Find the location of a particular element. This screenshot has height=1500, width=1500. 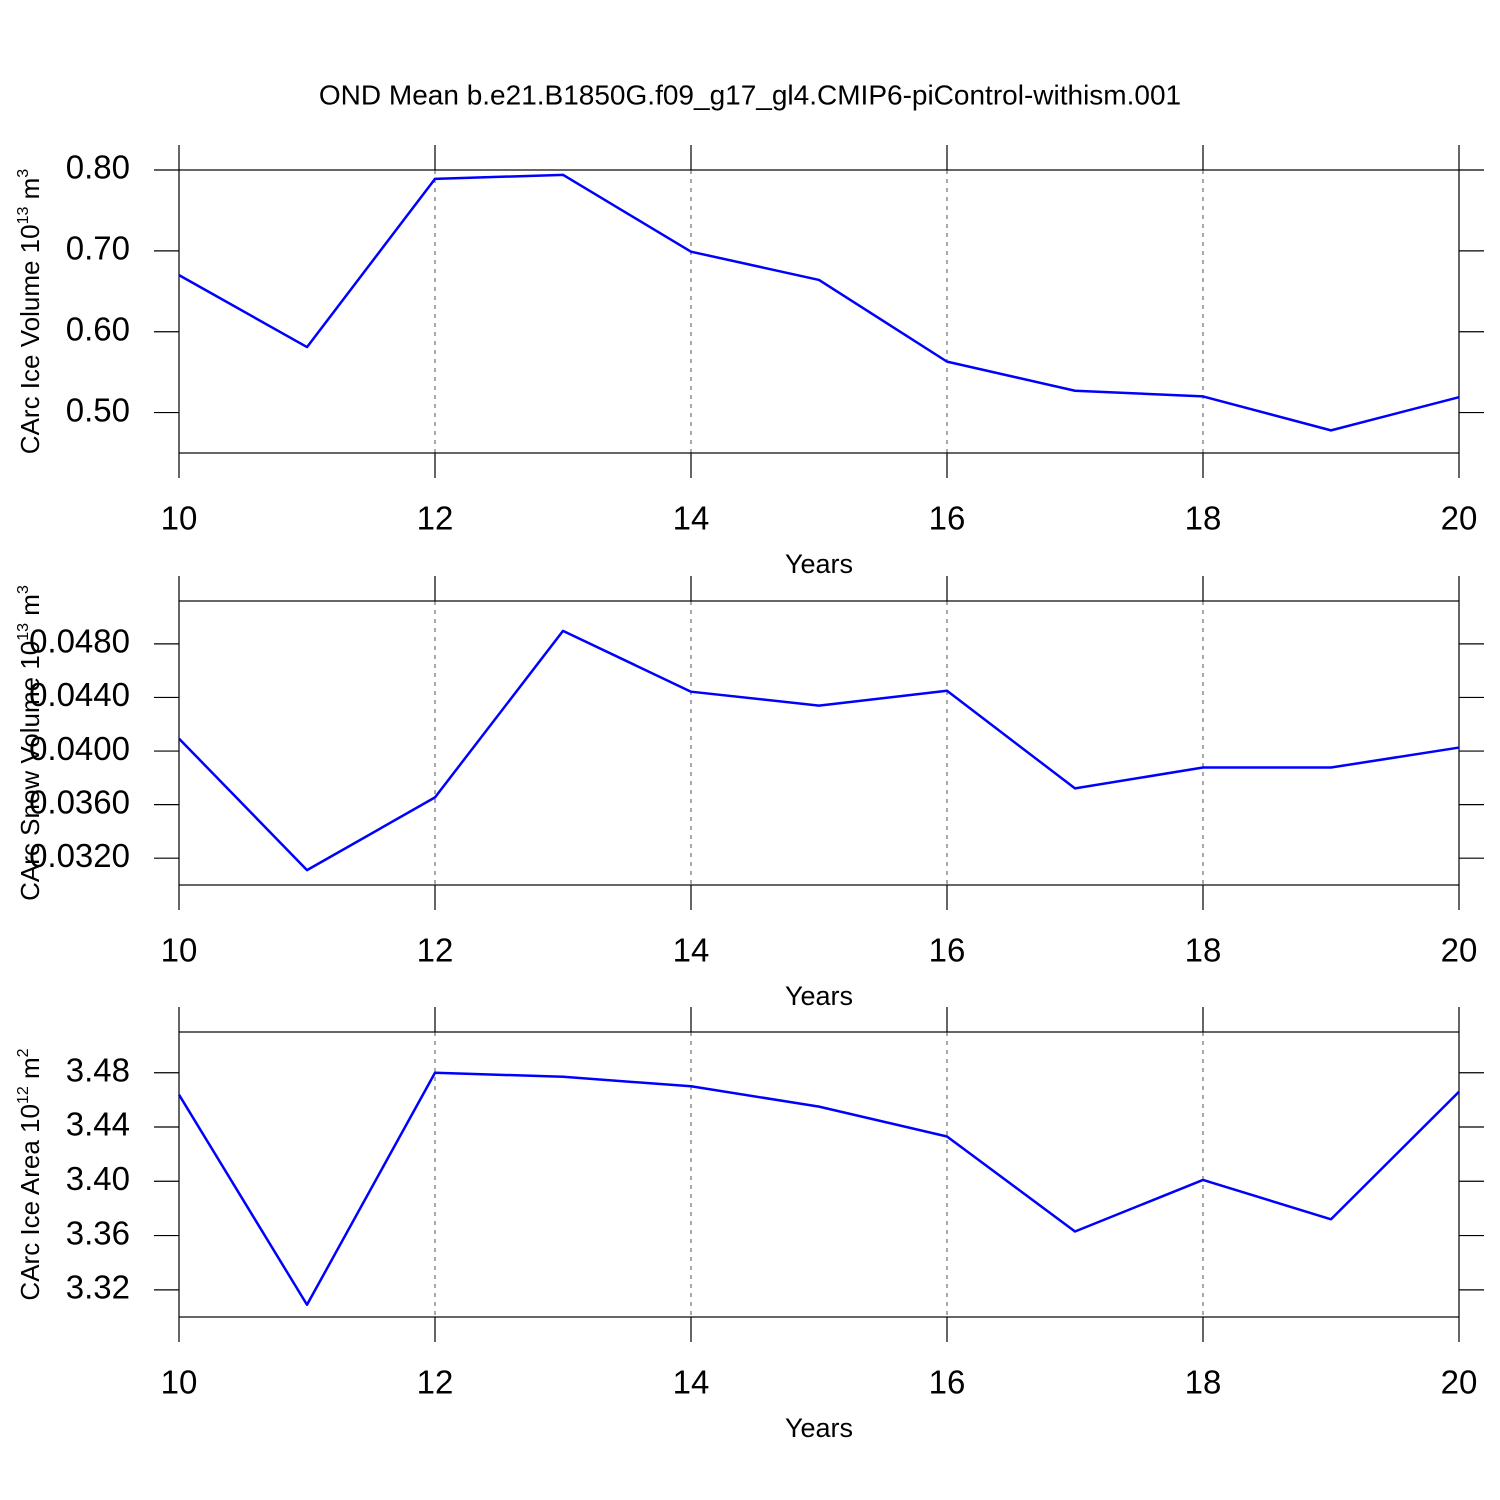

y-tick-label: 0.0480 is located at coordinates (79, 641).